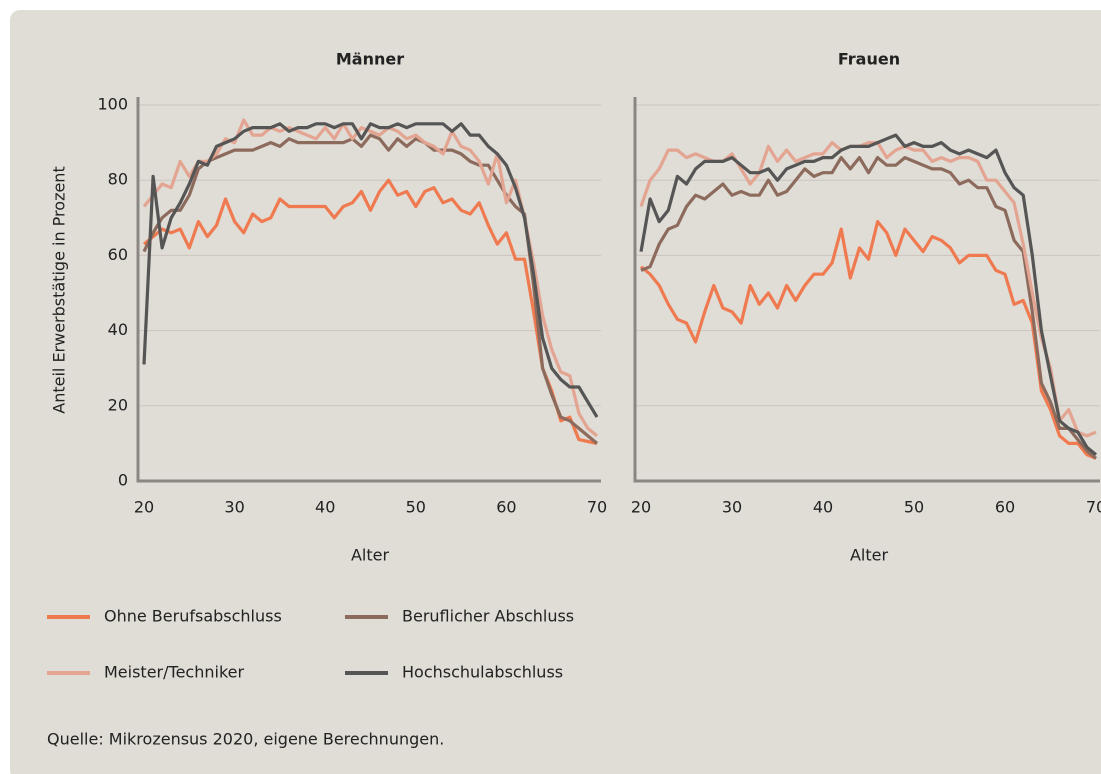 The width and height of the screenshot is (1101, 774). What do you see at coordinates (869, 59) in the screenshot?
I see `panel-title: Frauen` at bounding box center [869, 59].